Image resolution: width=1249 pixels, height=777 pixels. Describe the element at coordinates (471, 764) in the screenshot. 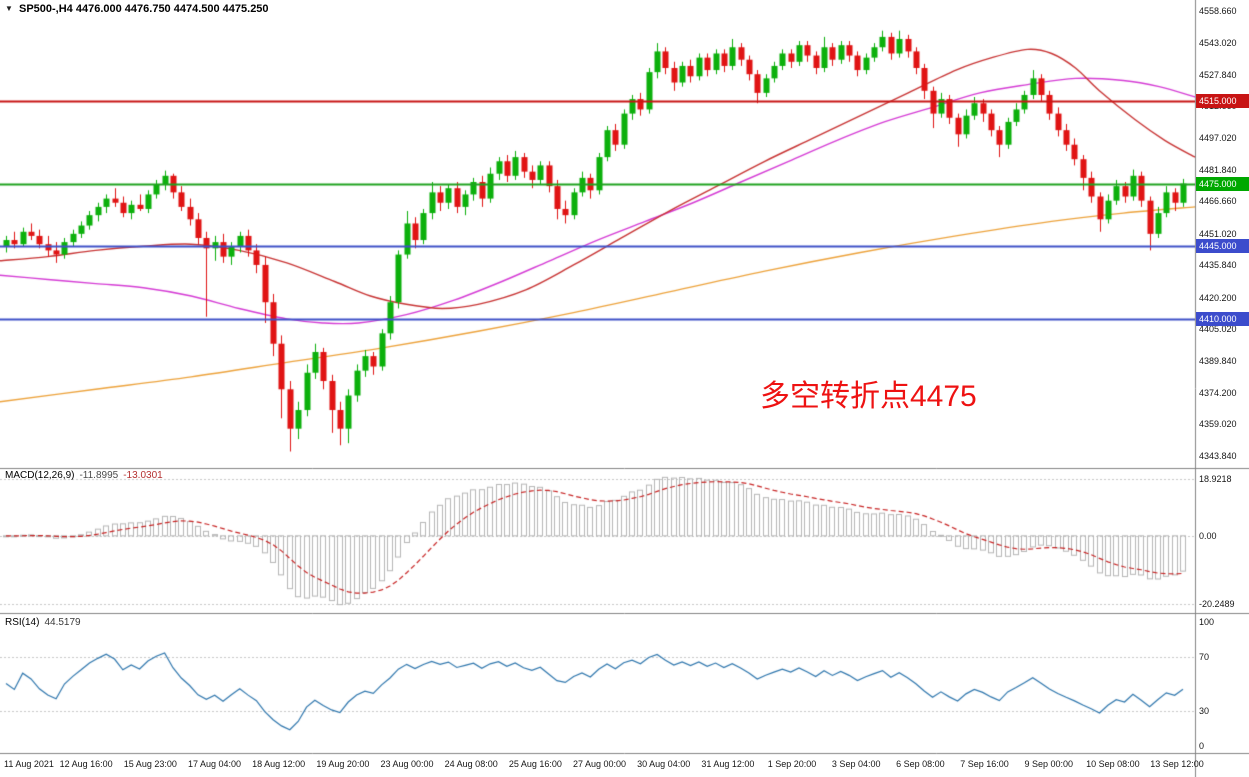

I see `time-axis-label: 24 Aug 08:00` at that location.